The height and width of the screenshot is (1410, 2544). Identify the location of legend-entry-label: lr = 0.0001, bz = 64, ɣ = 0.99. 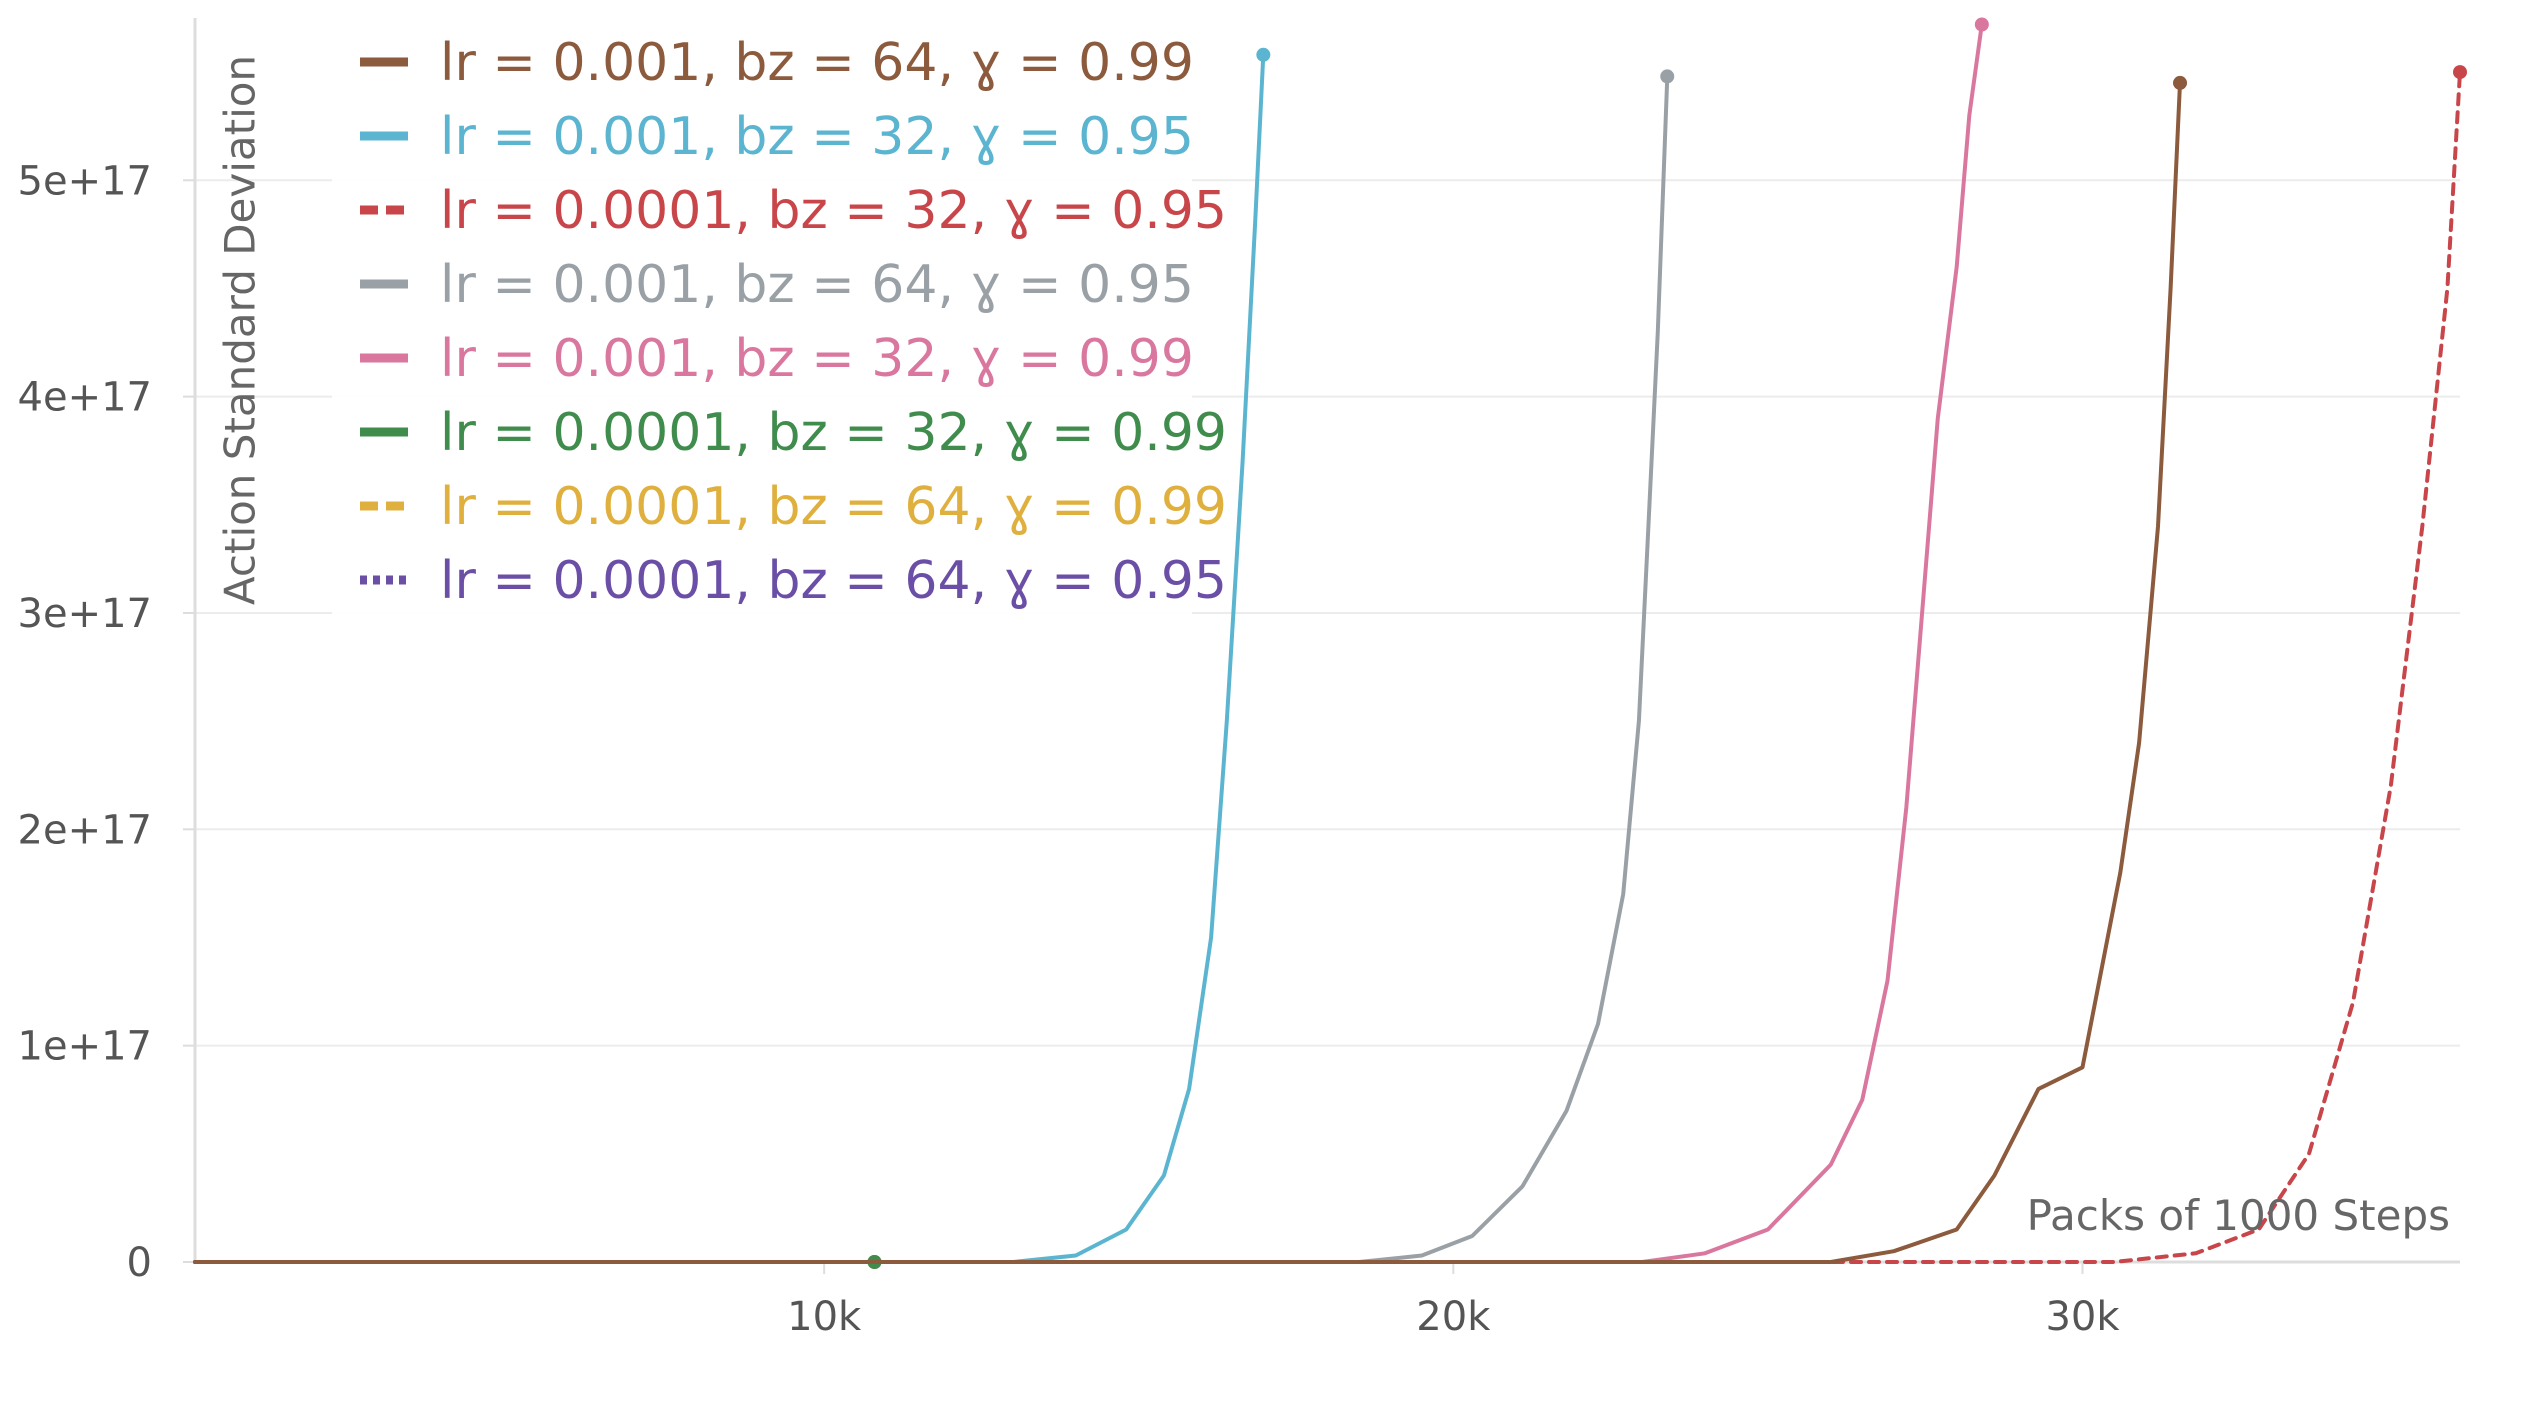
(833, 507).